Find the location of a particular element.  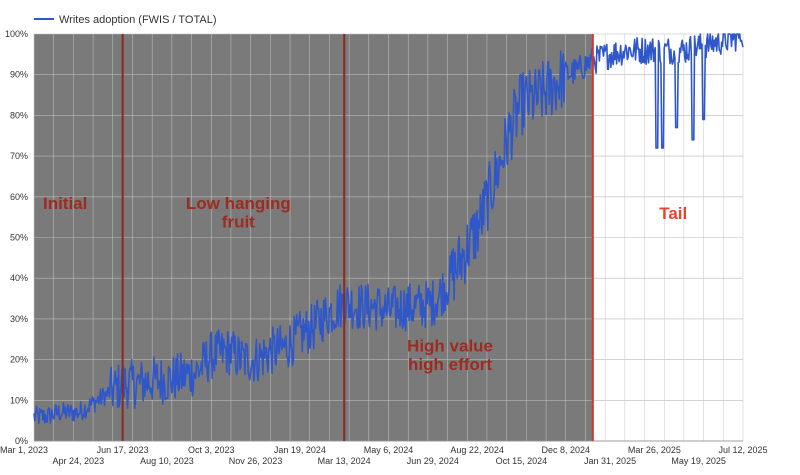

x-tick-label: Jan 19, 2024 is located at coordinates (300, 450).